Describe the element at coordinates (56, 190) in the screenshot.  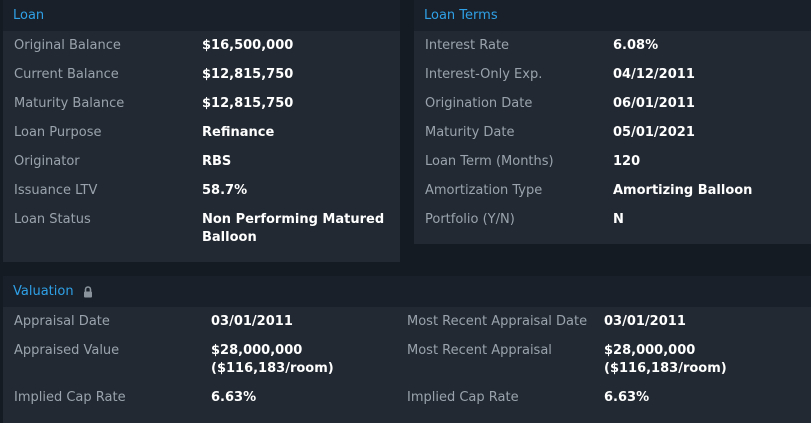
I see `field-label: Issuance LTV` at that location.